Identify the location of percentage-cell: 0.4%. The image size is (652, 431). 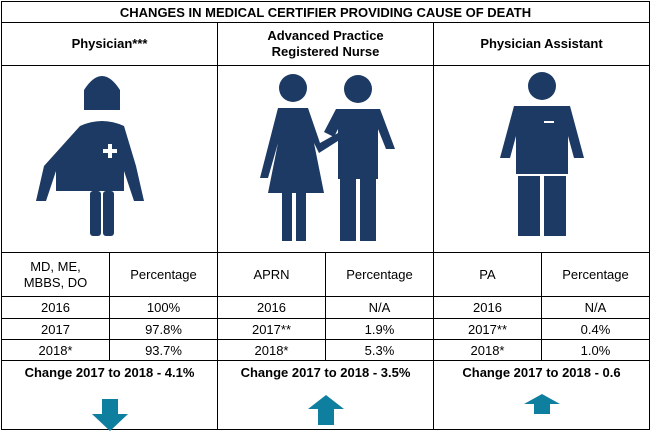
(595, 329).